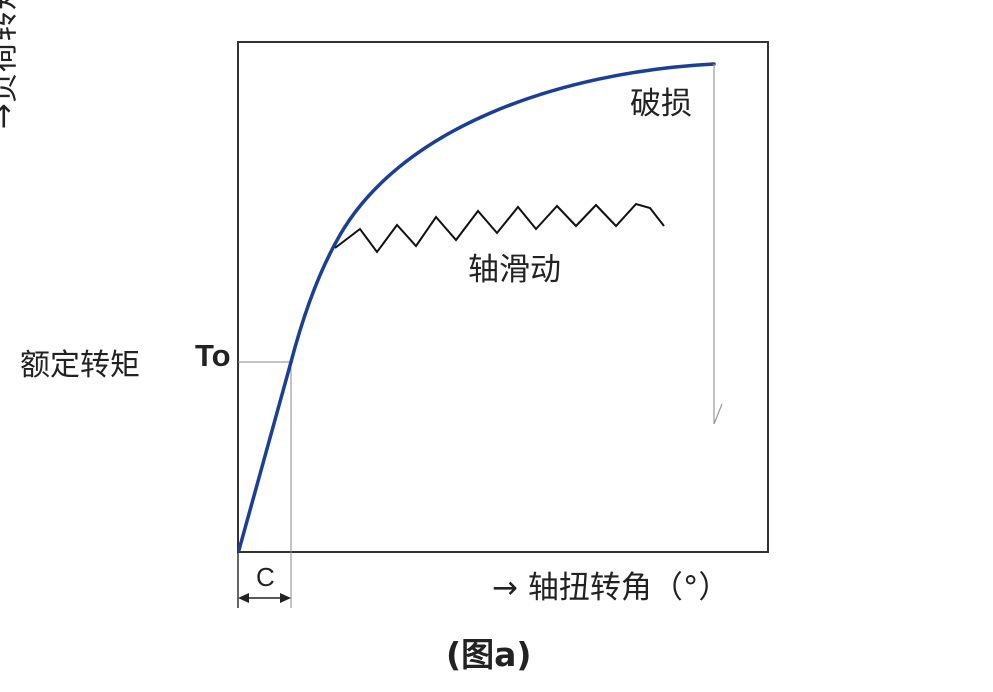 Image resolution: width=993 pixels, height=692 pixels. What do you see at coordinates (489, 654) in the screenshot?
I see `figure-caption: (图a)` at bounding box center [489, 654].